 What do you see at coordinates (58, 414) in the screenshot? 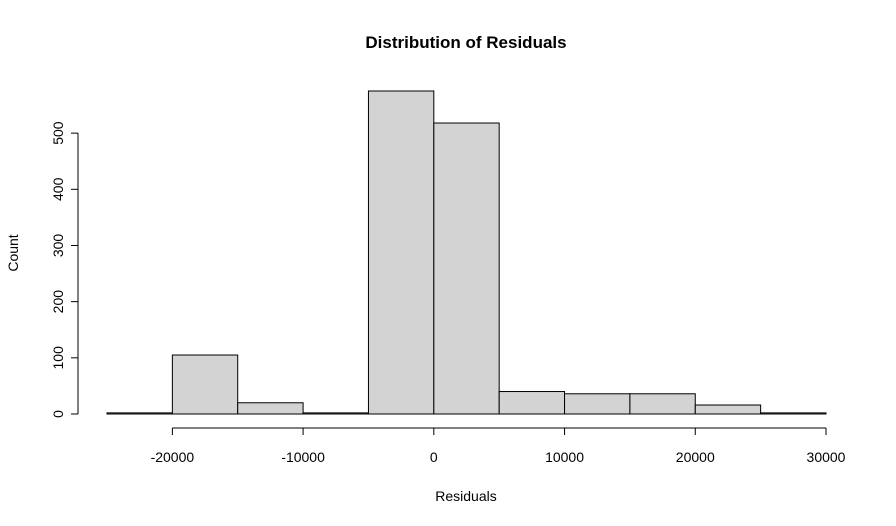
I see `y-tick-label: 0` at bounding box center [58, 414].